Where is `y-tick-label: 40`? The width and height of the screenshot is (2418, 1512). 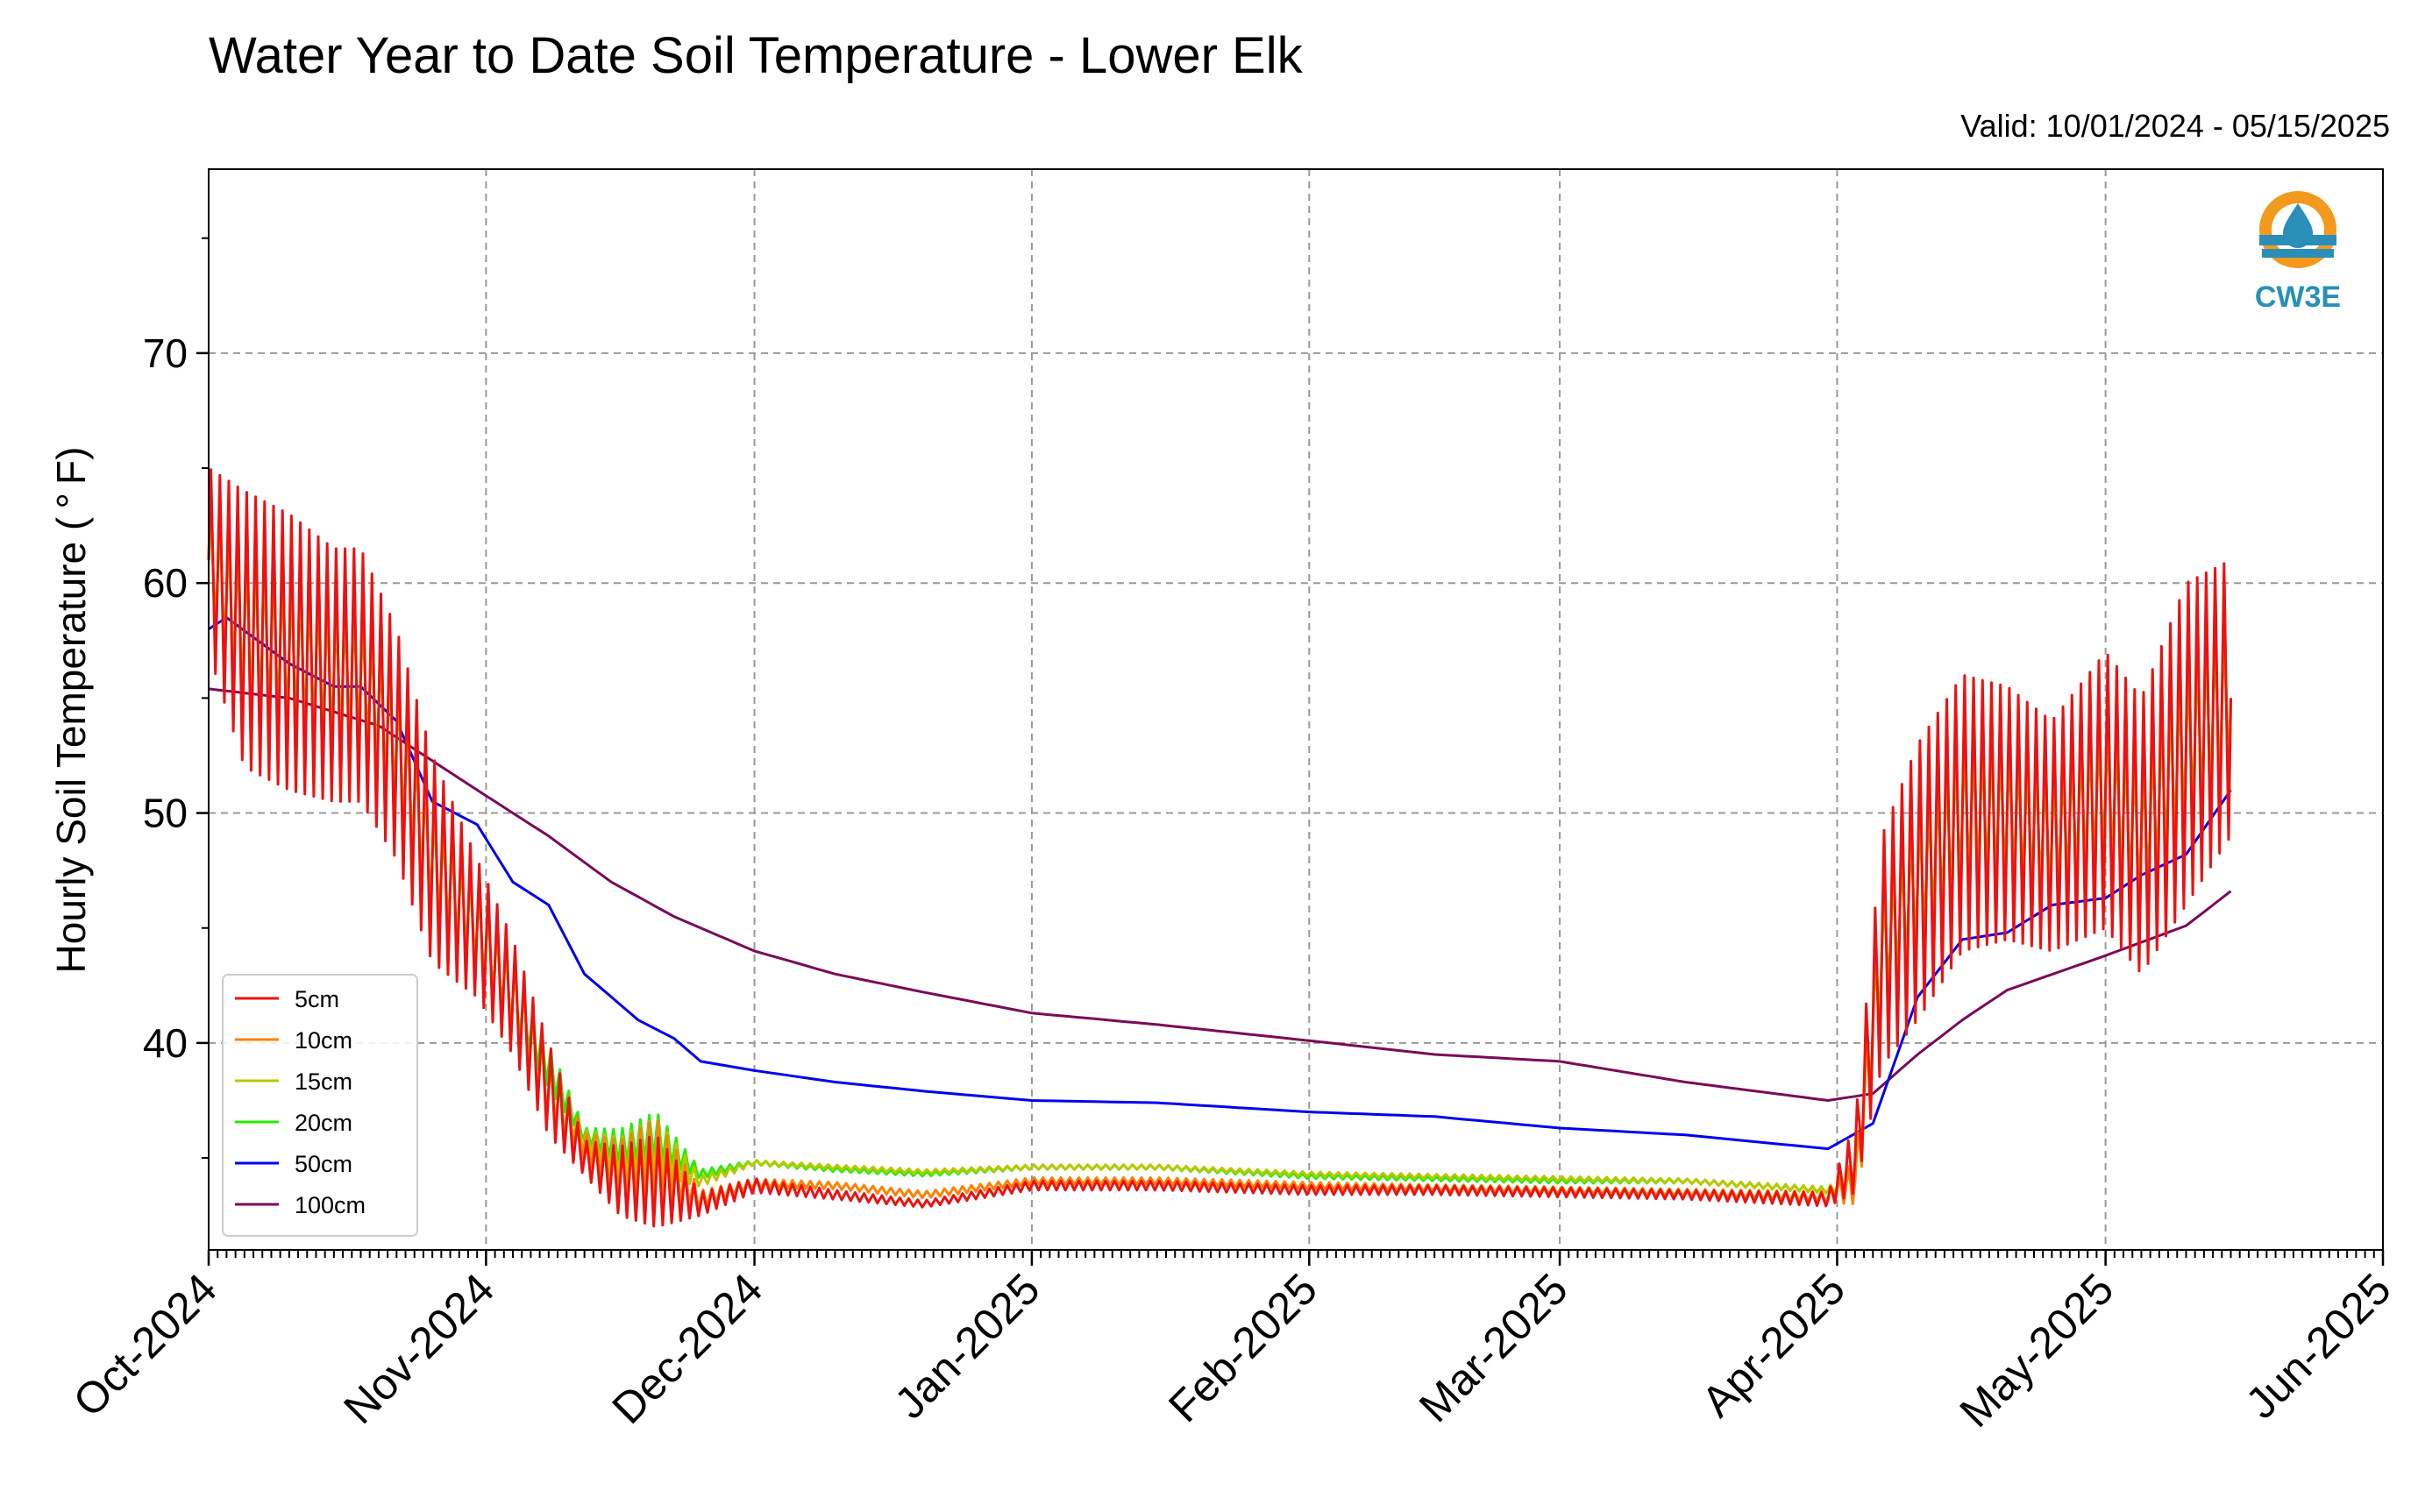 y-tick-label: 40 is located at coordinates (165, 1043).